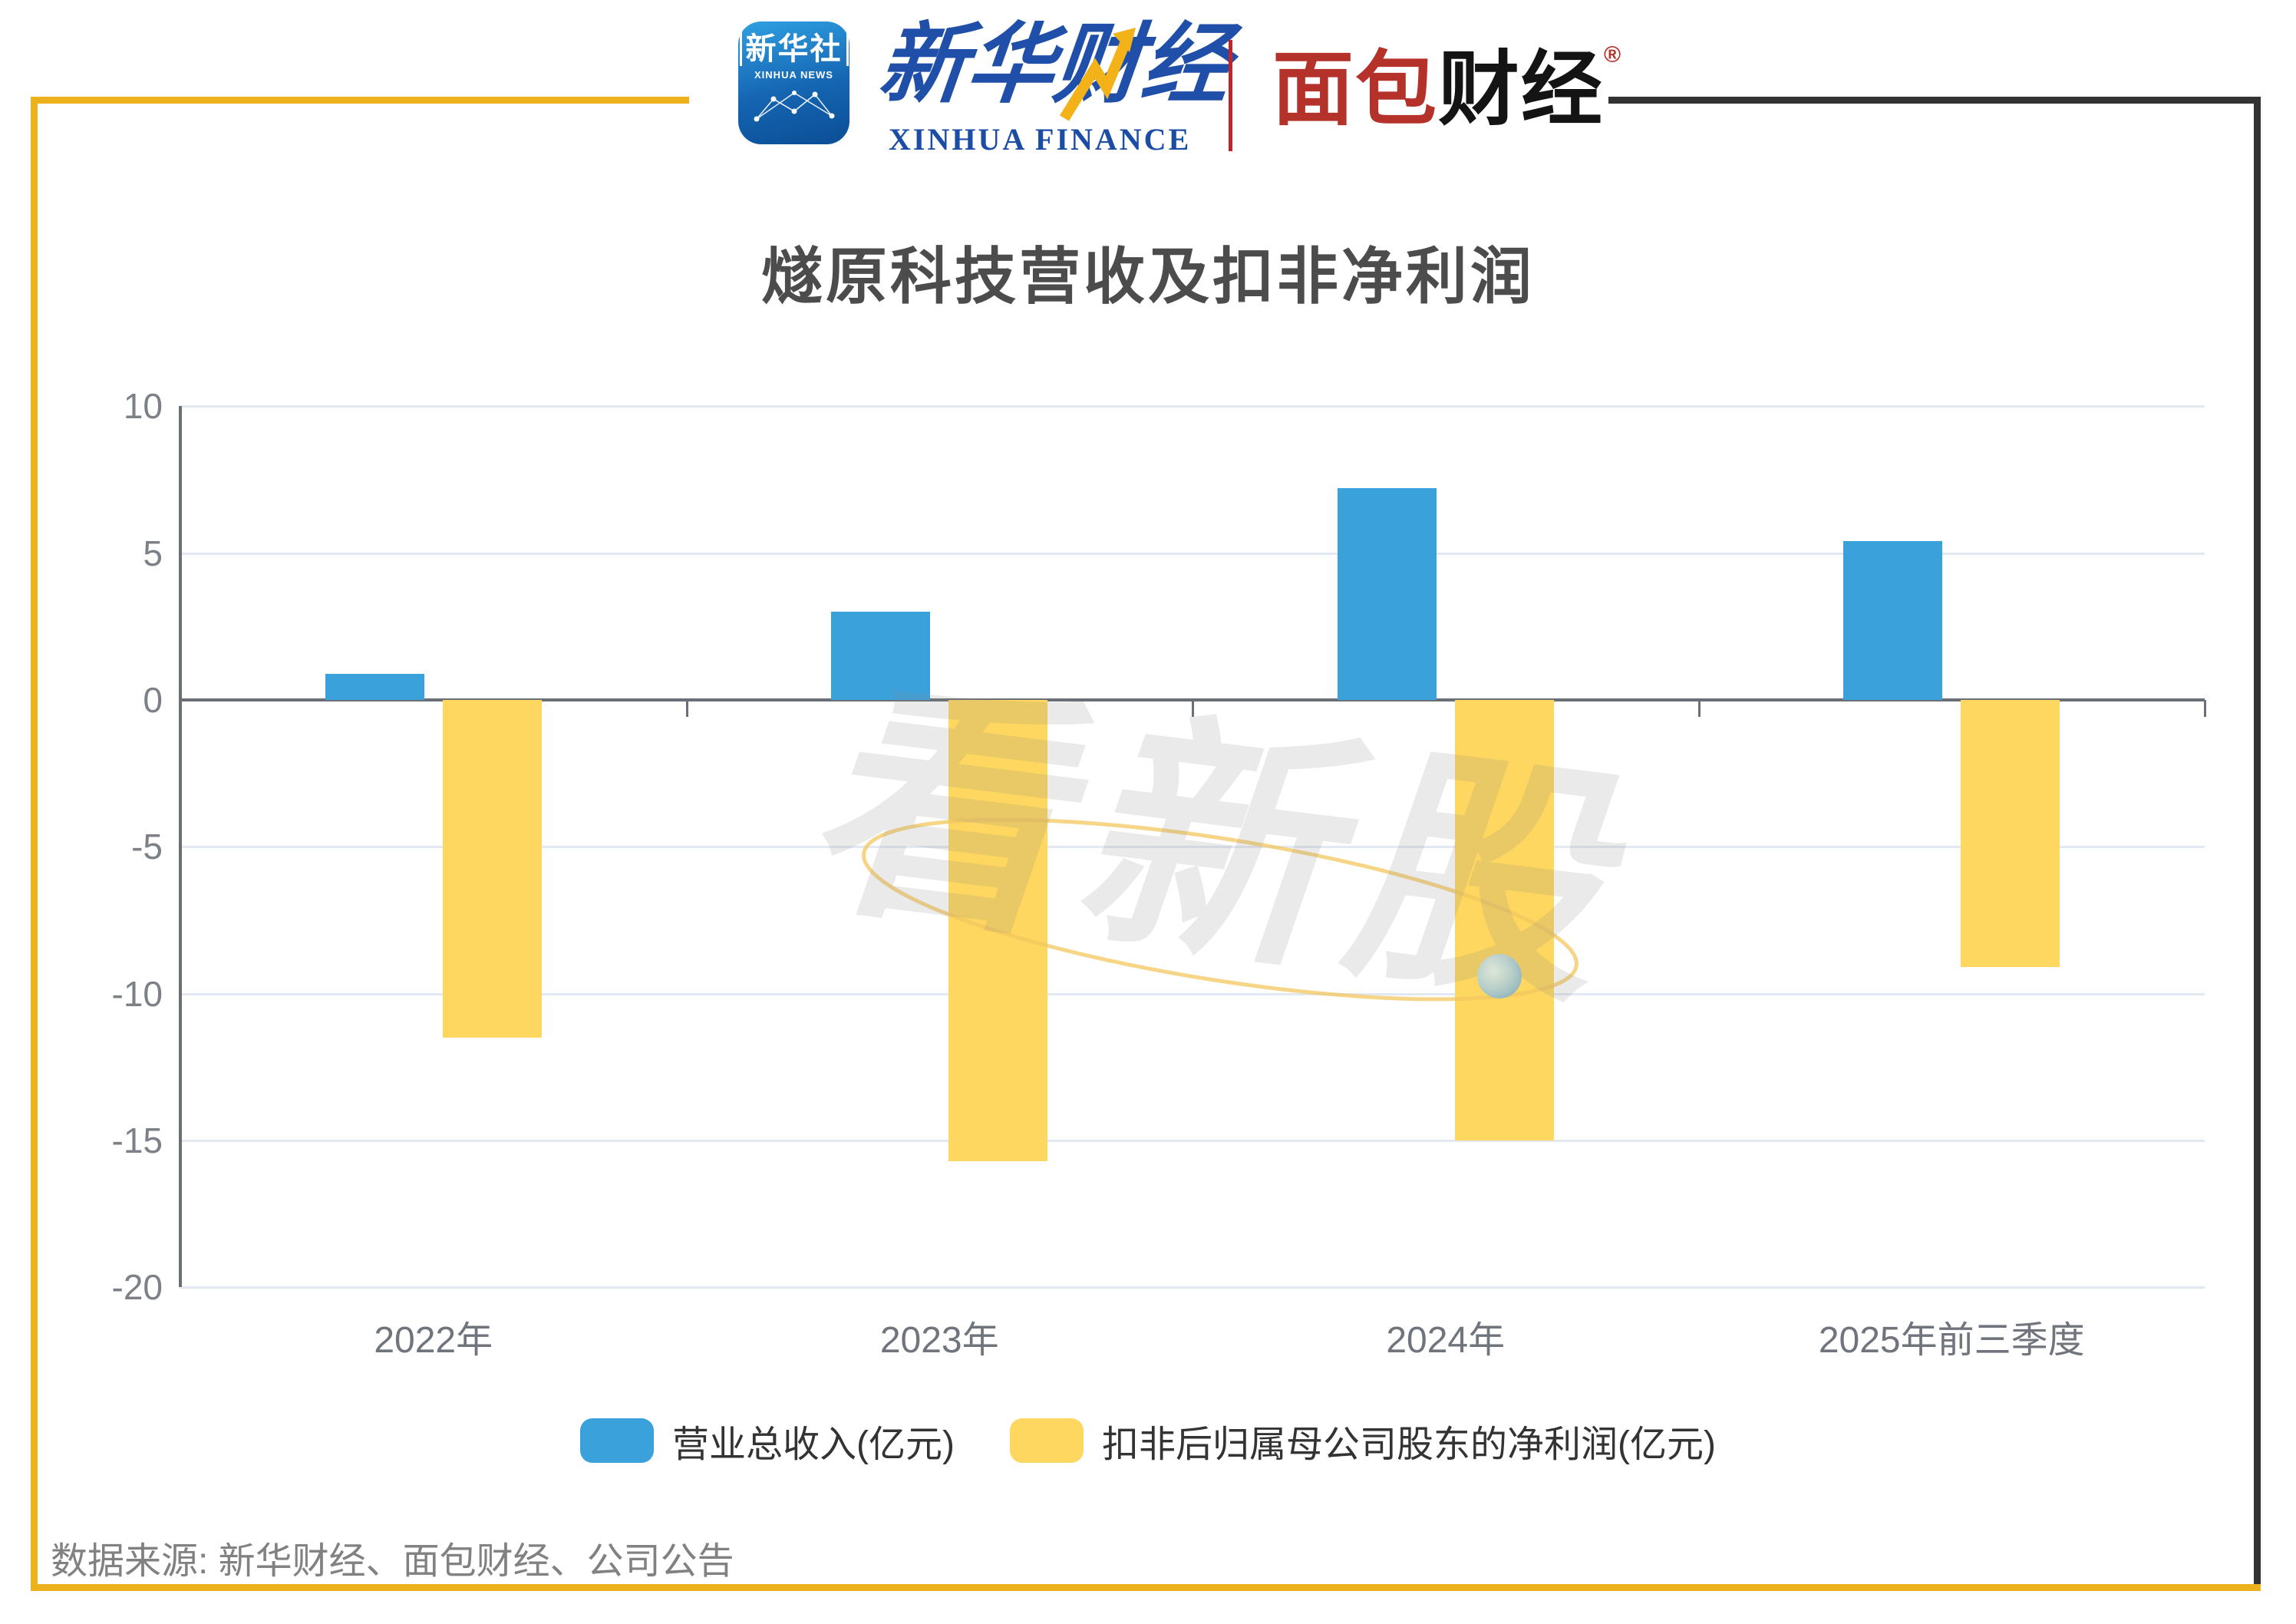 The image size is (2296, 1624). Describe the element at coordinates (147, 847) in the screenshot. I see `y-axis-tick-label: -5` at that location.